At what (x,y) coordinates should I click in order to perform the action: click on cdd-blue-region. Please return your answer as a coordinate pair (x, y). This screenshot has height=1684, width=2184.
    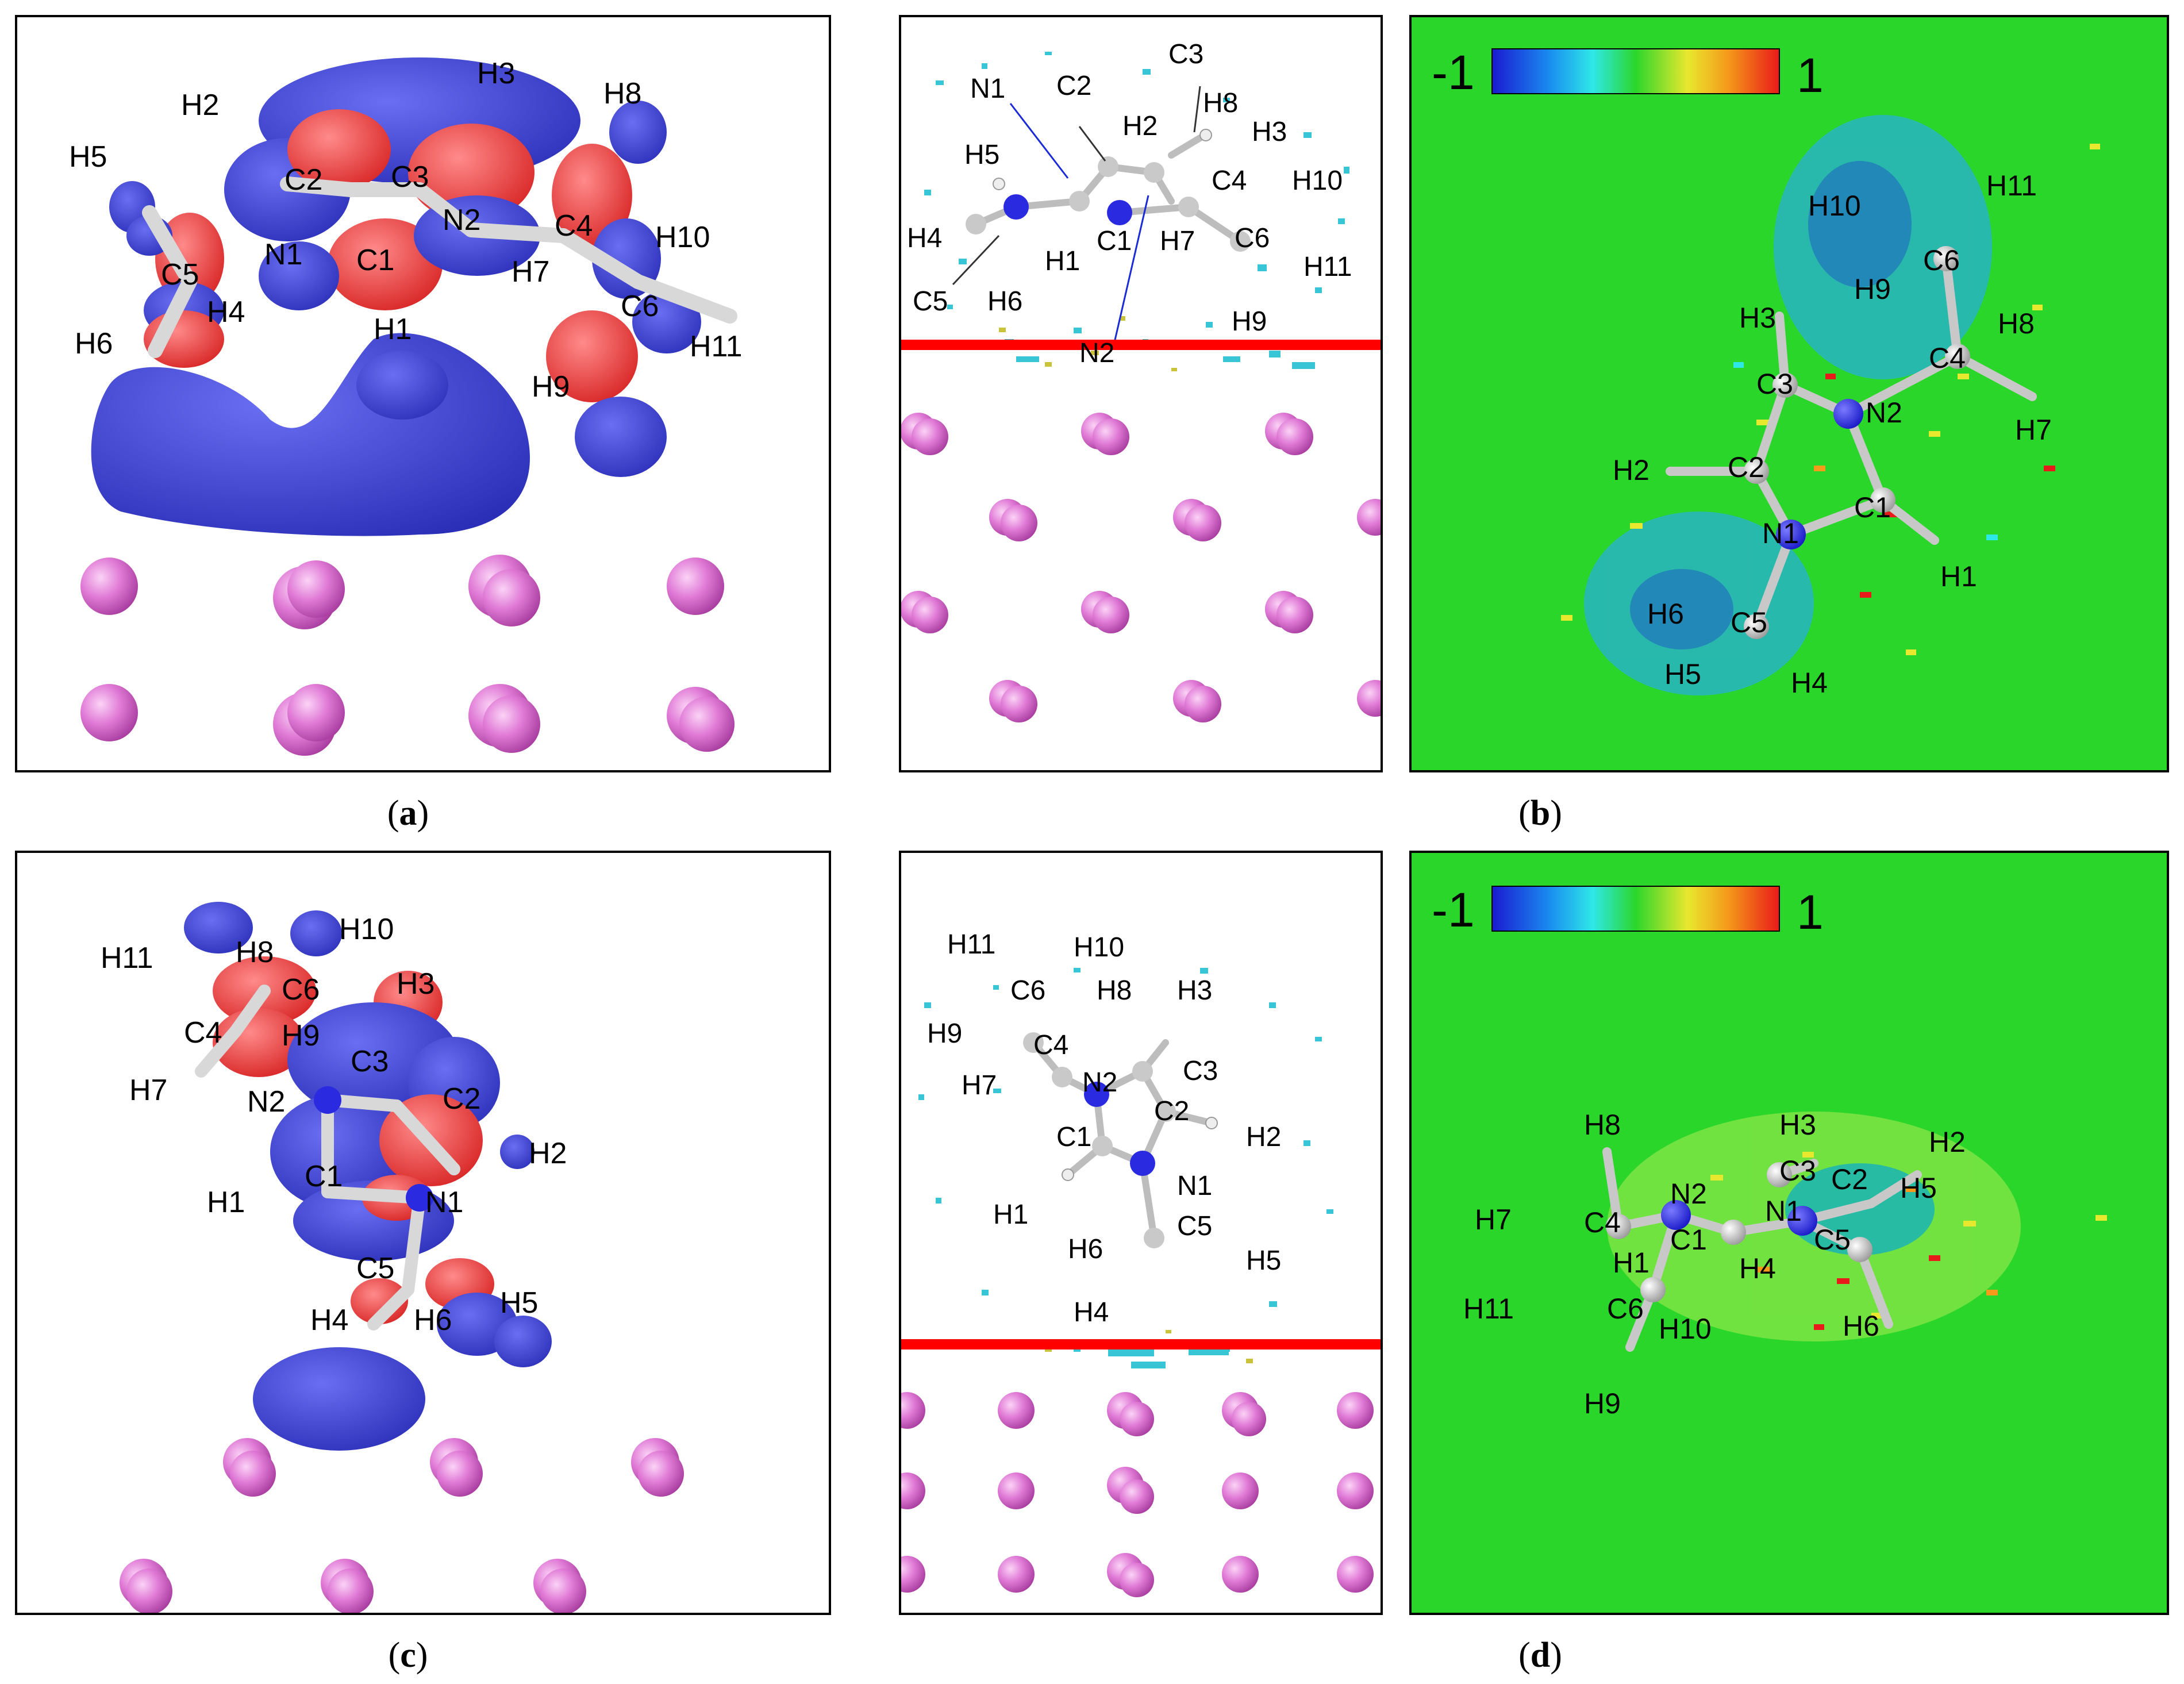
    Looking at the image, I should click on (1788, 405).